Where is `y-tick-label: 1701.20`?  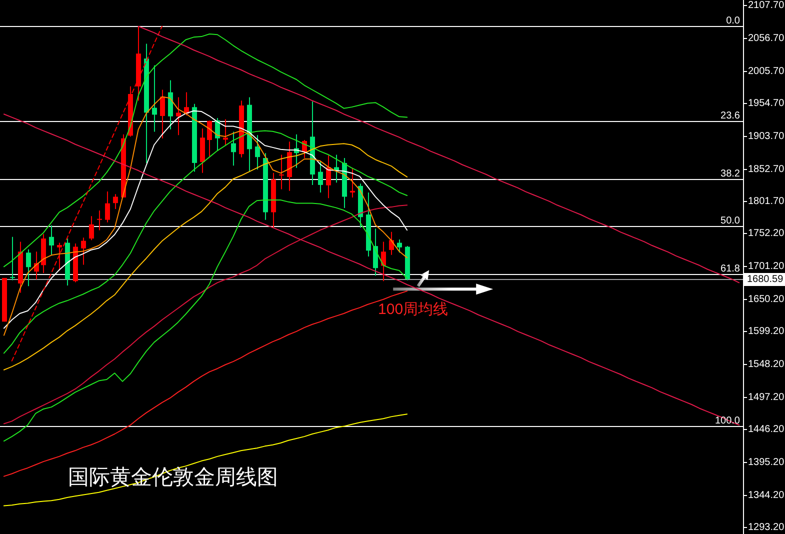 y-tick-label: 1701.20 is located at coordinates (766, 266).